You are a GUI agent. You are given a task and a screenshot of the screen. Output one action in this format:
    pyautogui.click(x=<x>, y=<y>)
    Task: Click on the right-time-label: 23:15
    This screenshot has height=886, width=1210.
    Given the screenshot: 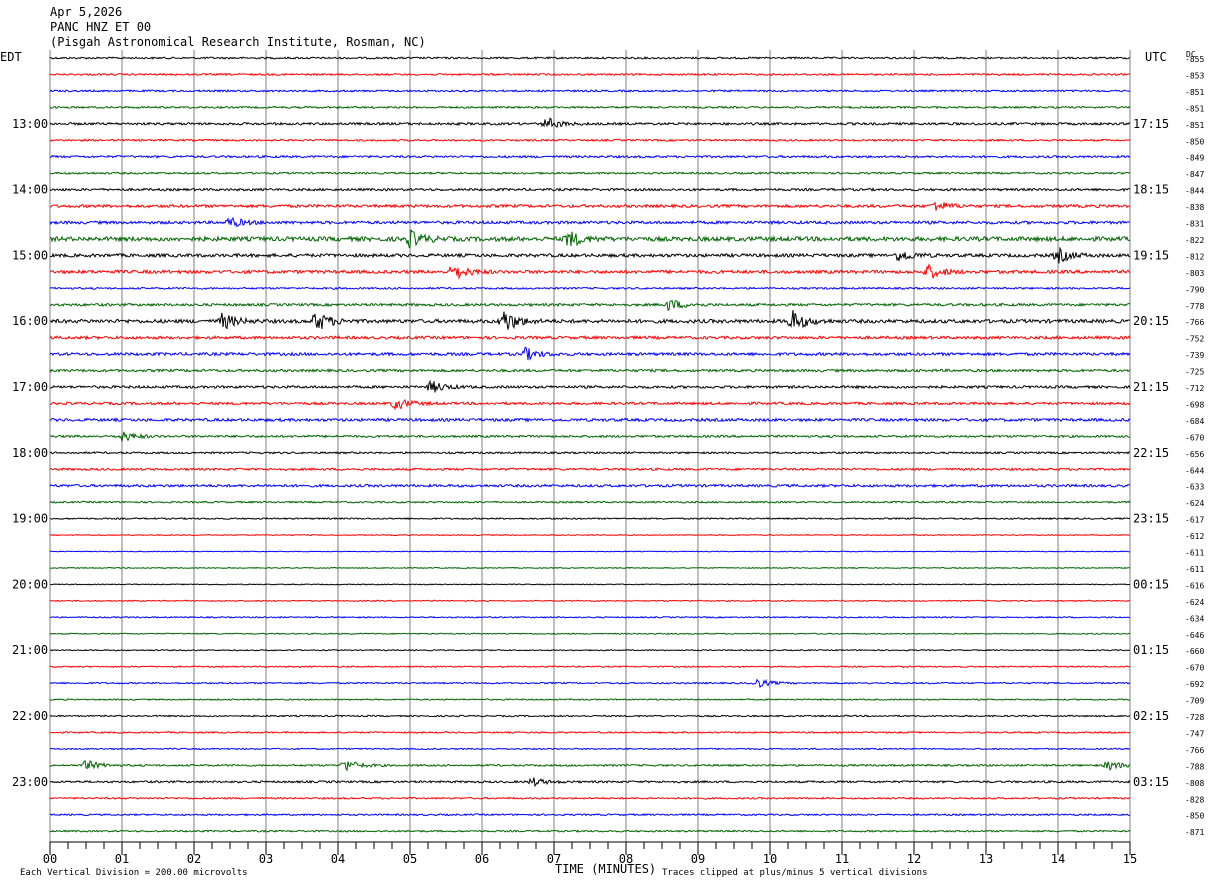 What is the action you would take?
    pyautogui.click(x=1151, y=519)
    